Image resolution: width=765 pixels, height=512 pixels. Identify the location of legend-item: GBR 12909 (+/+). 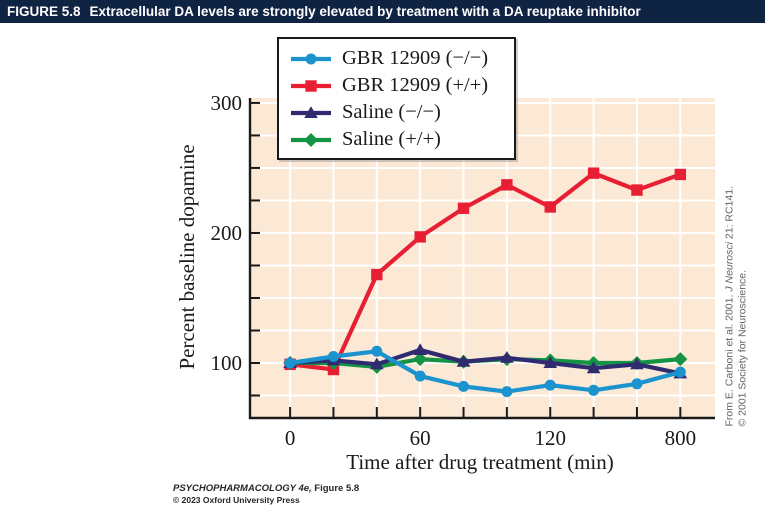
(398, 85).